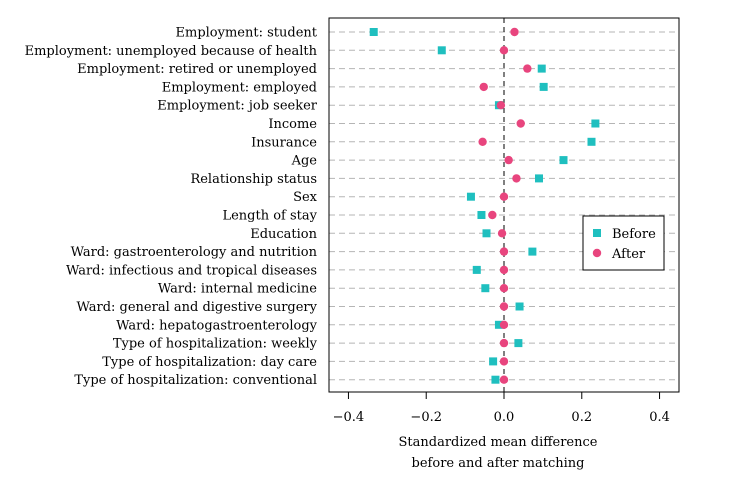 The height and width of the screenshot is (485, 748). What do you see at coordinates (283, 234) in the screenshot?
I see `category-label: Education` at bounding box center [283, 234].